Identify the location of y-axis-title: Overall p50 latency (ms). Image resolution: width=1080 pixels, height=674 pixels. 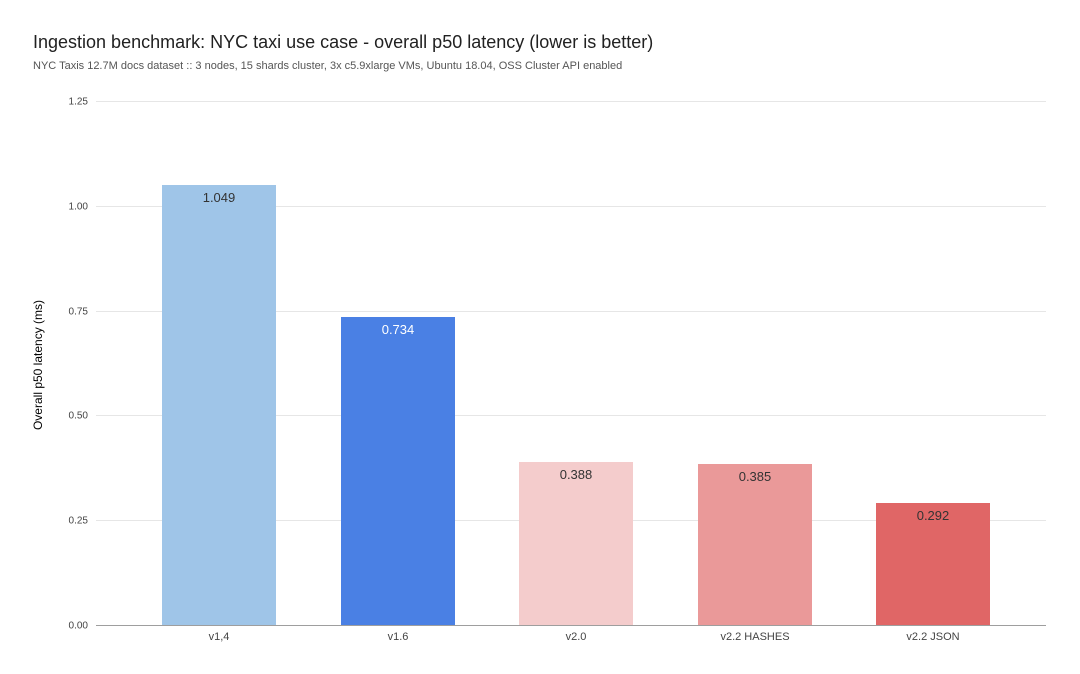
(38, 365).